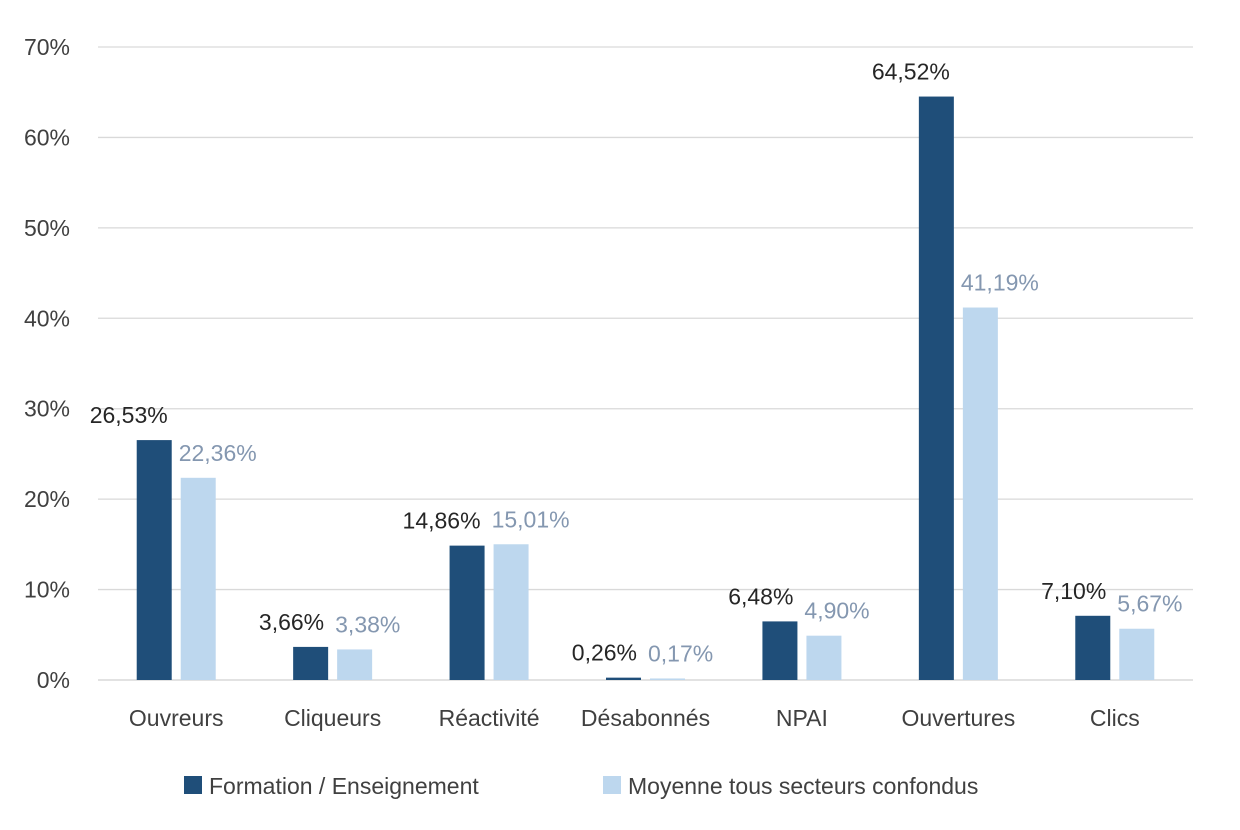  Describe the element at coordinates (1149, 604) in the screenshot. I see `data-label: 5,67%` at that location.